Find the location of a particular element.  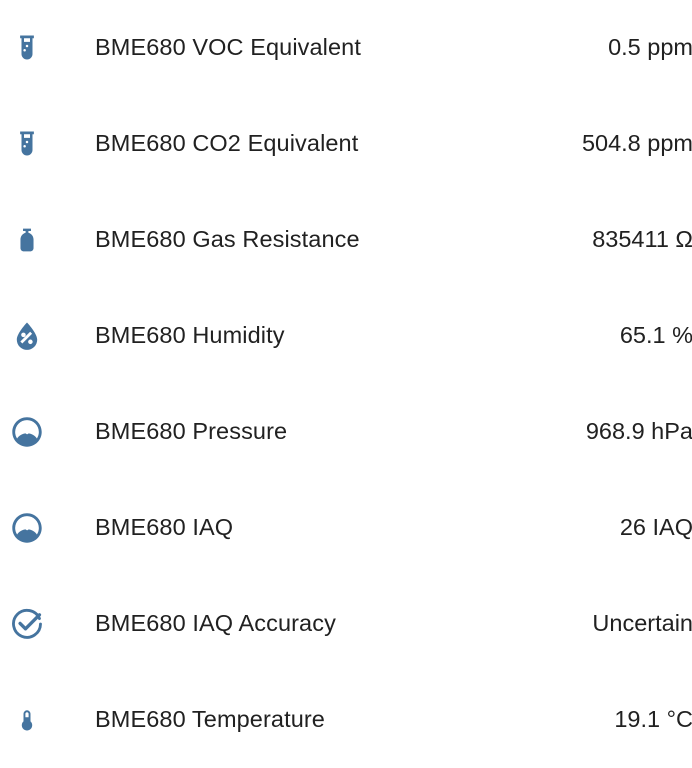

sensor-row-co2-equivalent: BME680 CO2 Equivalent 504.8 ppm is located at coordinates (346, 144).